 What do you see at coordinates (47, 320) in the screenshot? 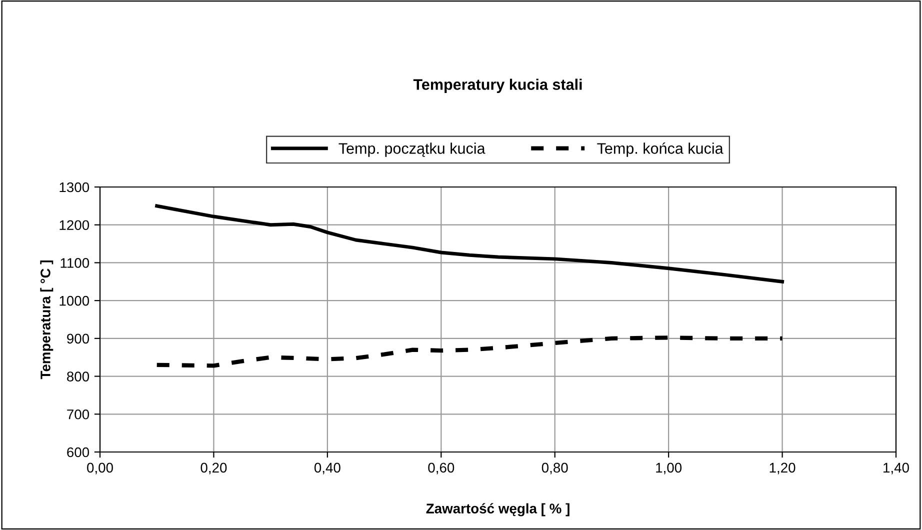
I see `y-axis-title: Temperatura [ °C ]` at bounding box center [47, 320].